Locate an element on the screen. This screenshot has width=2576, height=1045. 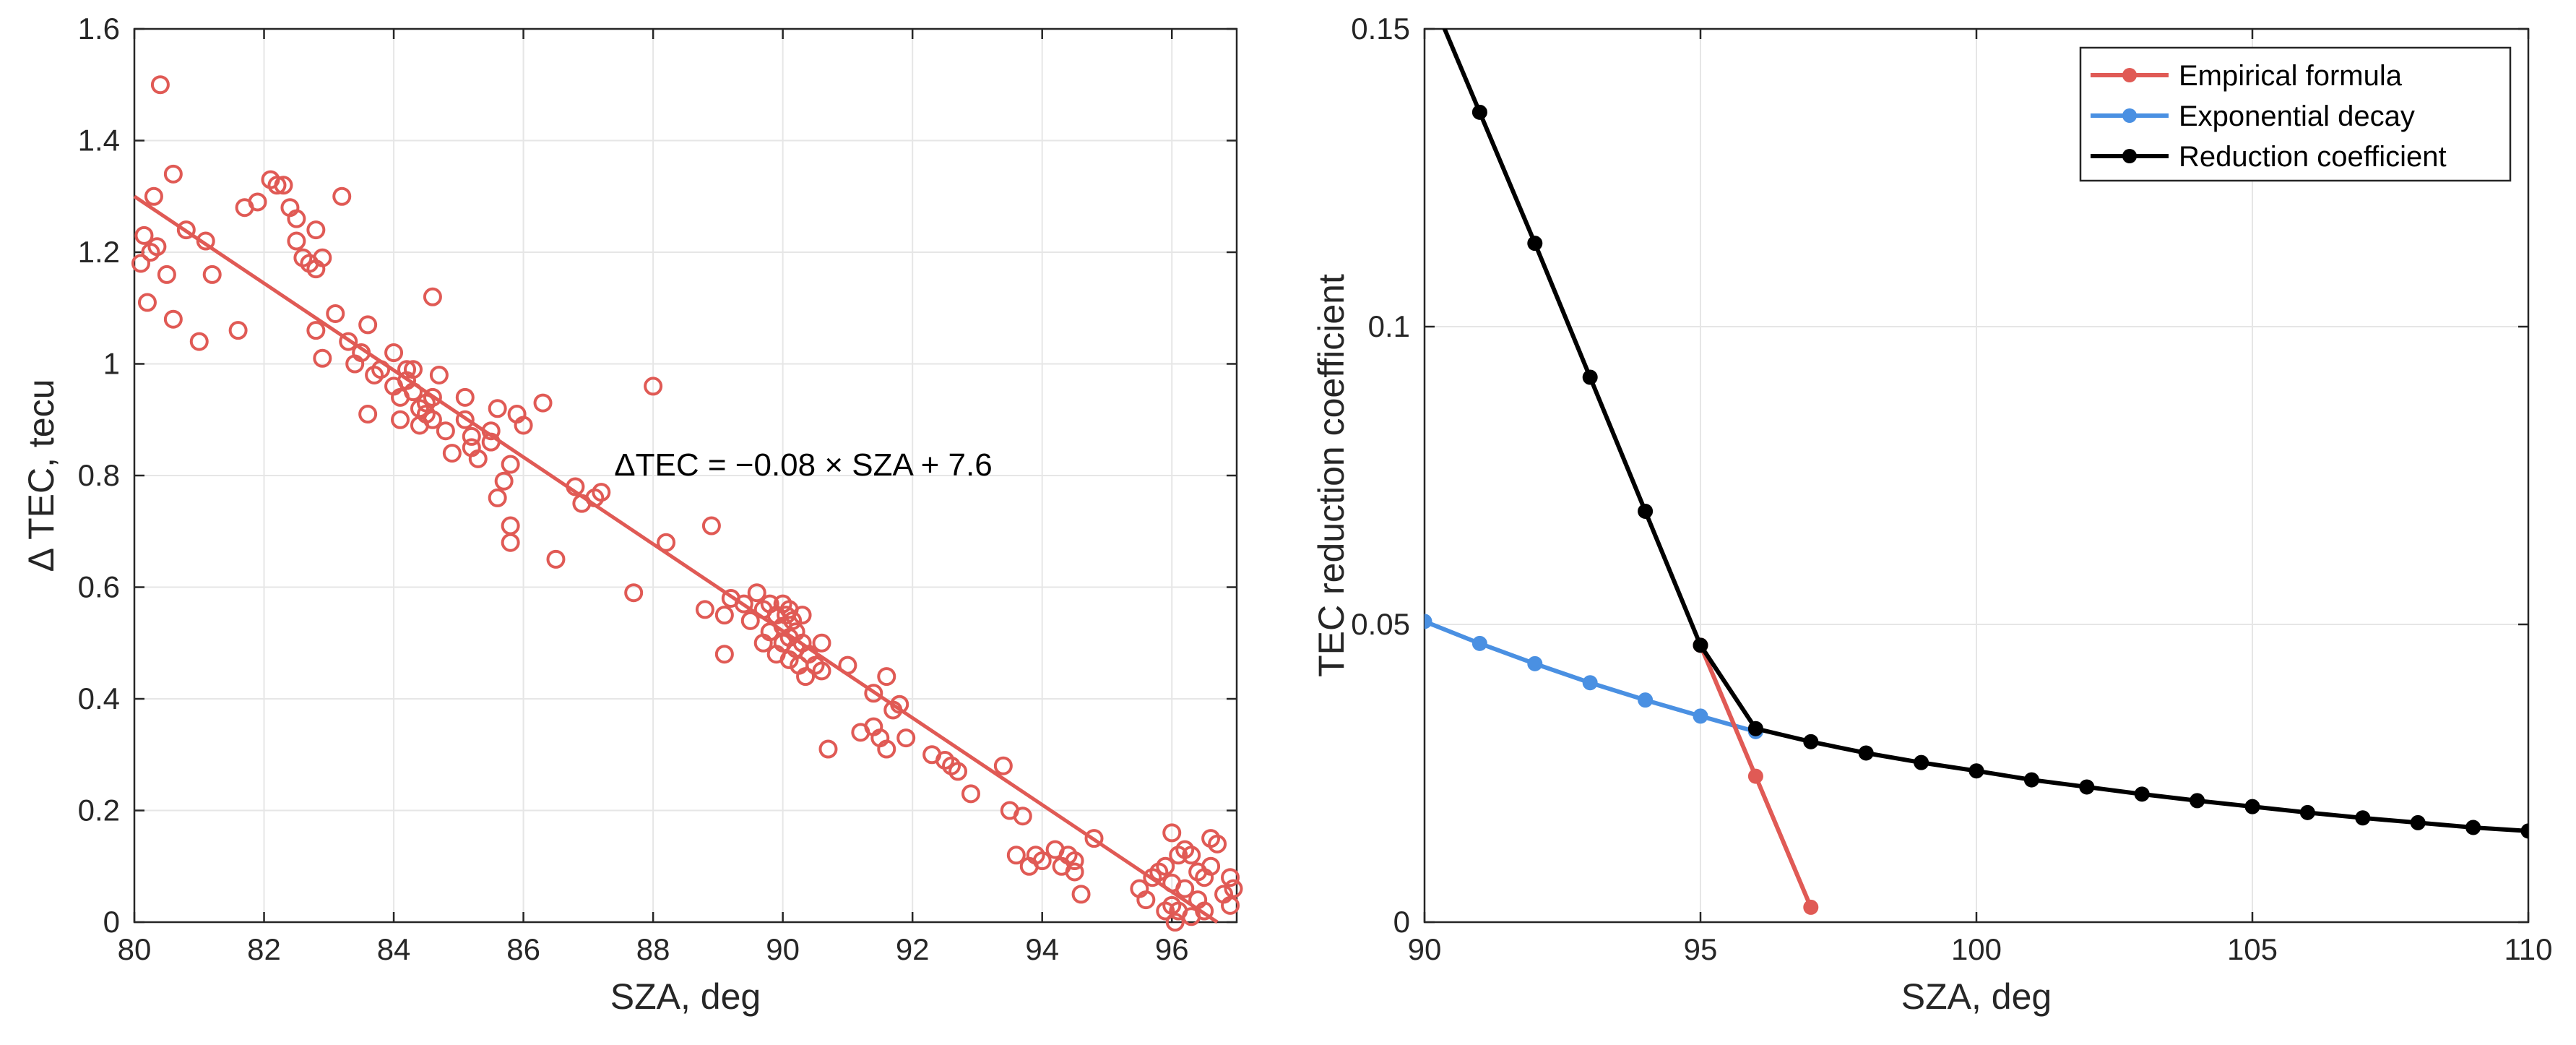
left-y-axis-label: Δ TEC, tecu is located at coordinates (41, 475).